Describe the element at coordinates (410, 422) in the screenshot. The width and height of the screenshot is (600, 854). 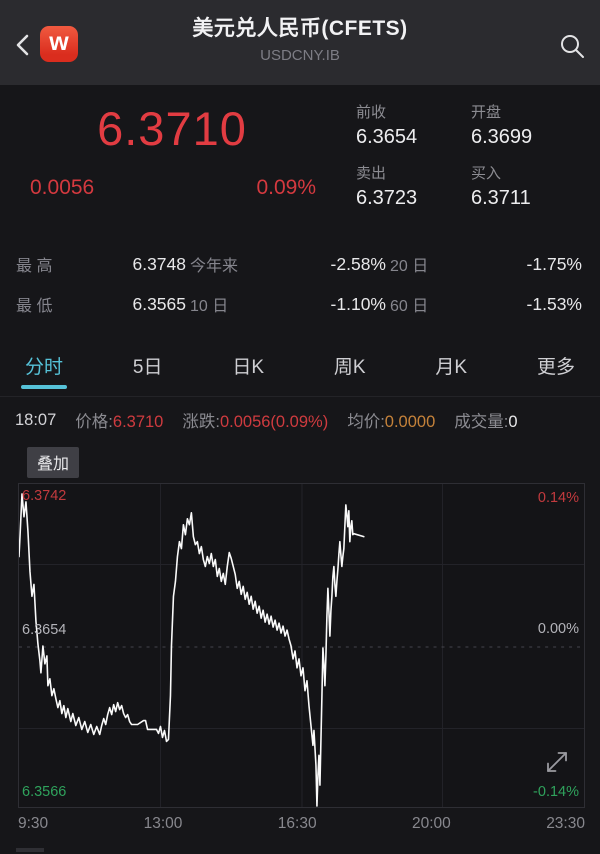
I see `tick-avg-value: 0.0000` at that location.